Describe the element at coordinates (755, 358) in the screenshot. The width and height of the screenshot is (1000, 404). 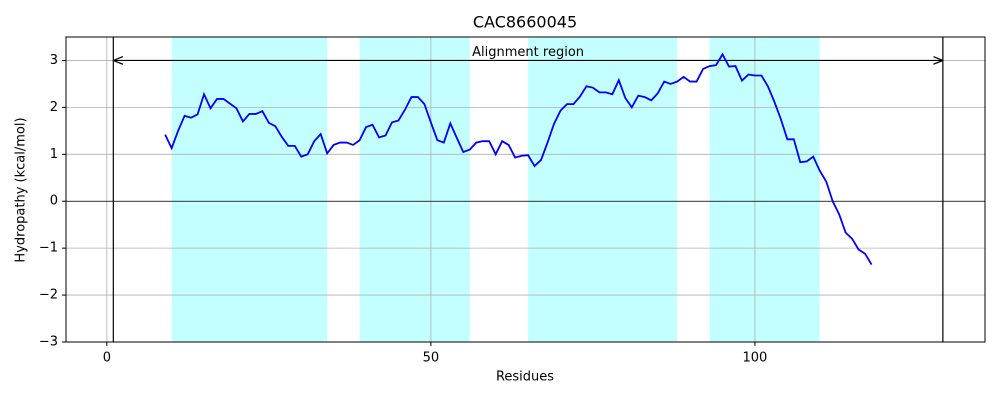
I see `x-tick-label: 100` at that location.